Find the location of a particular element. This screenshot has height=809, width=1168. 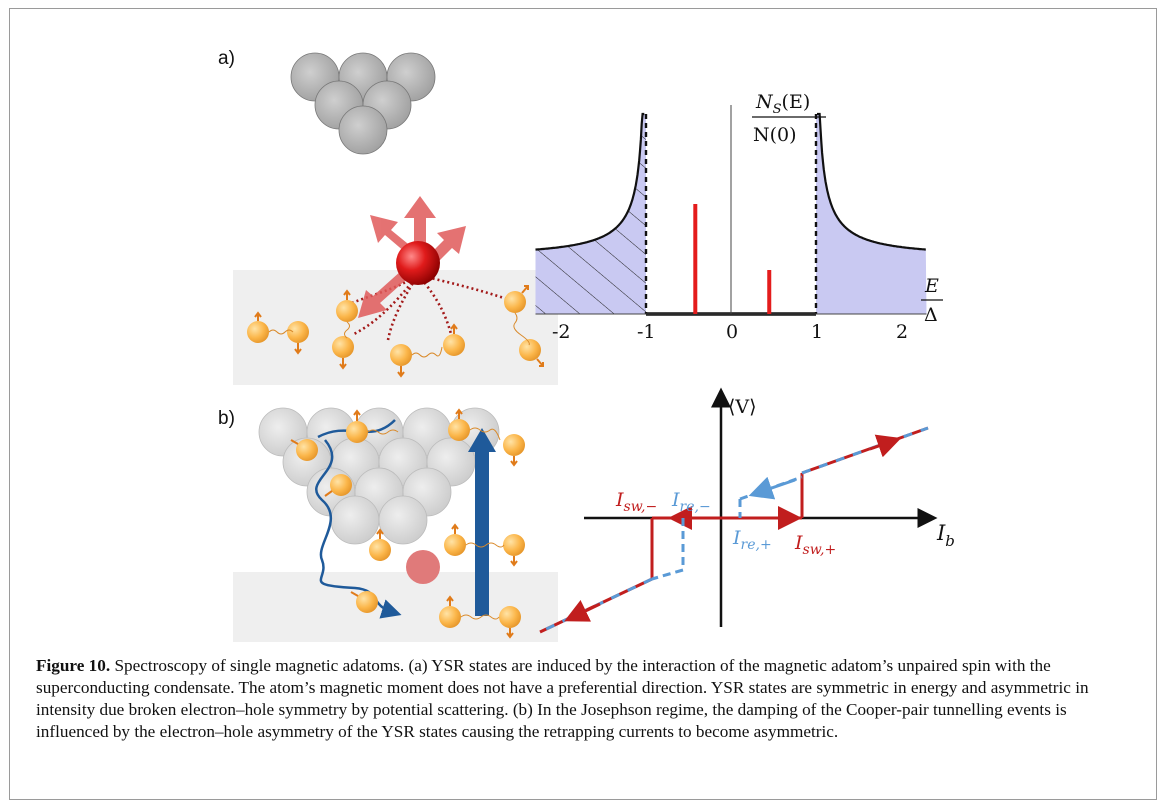

dos-tick-label: 1 is located at coordinates (817, 332).